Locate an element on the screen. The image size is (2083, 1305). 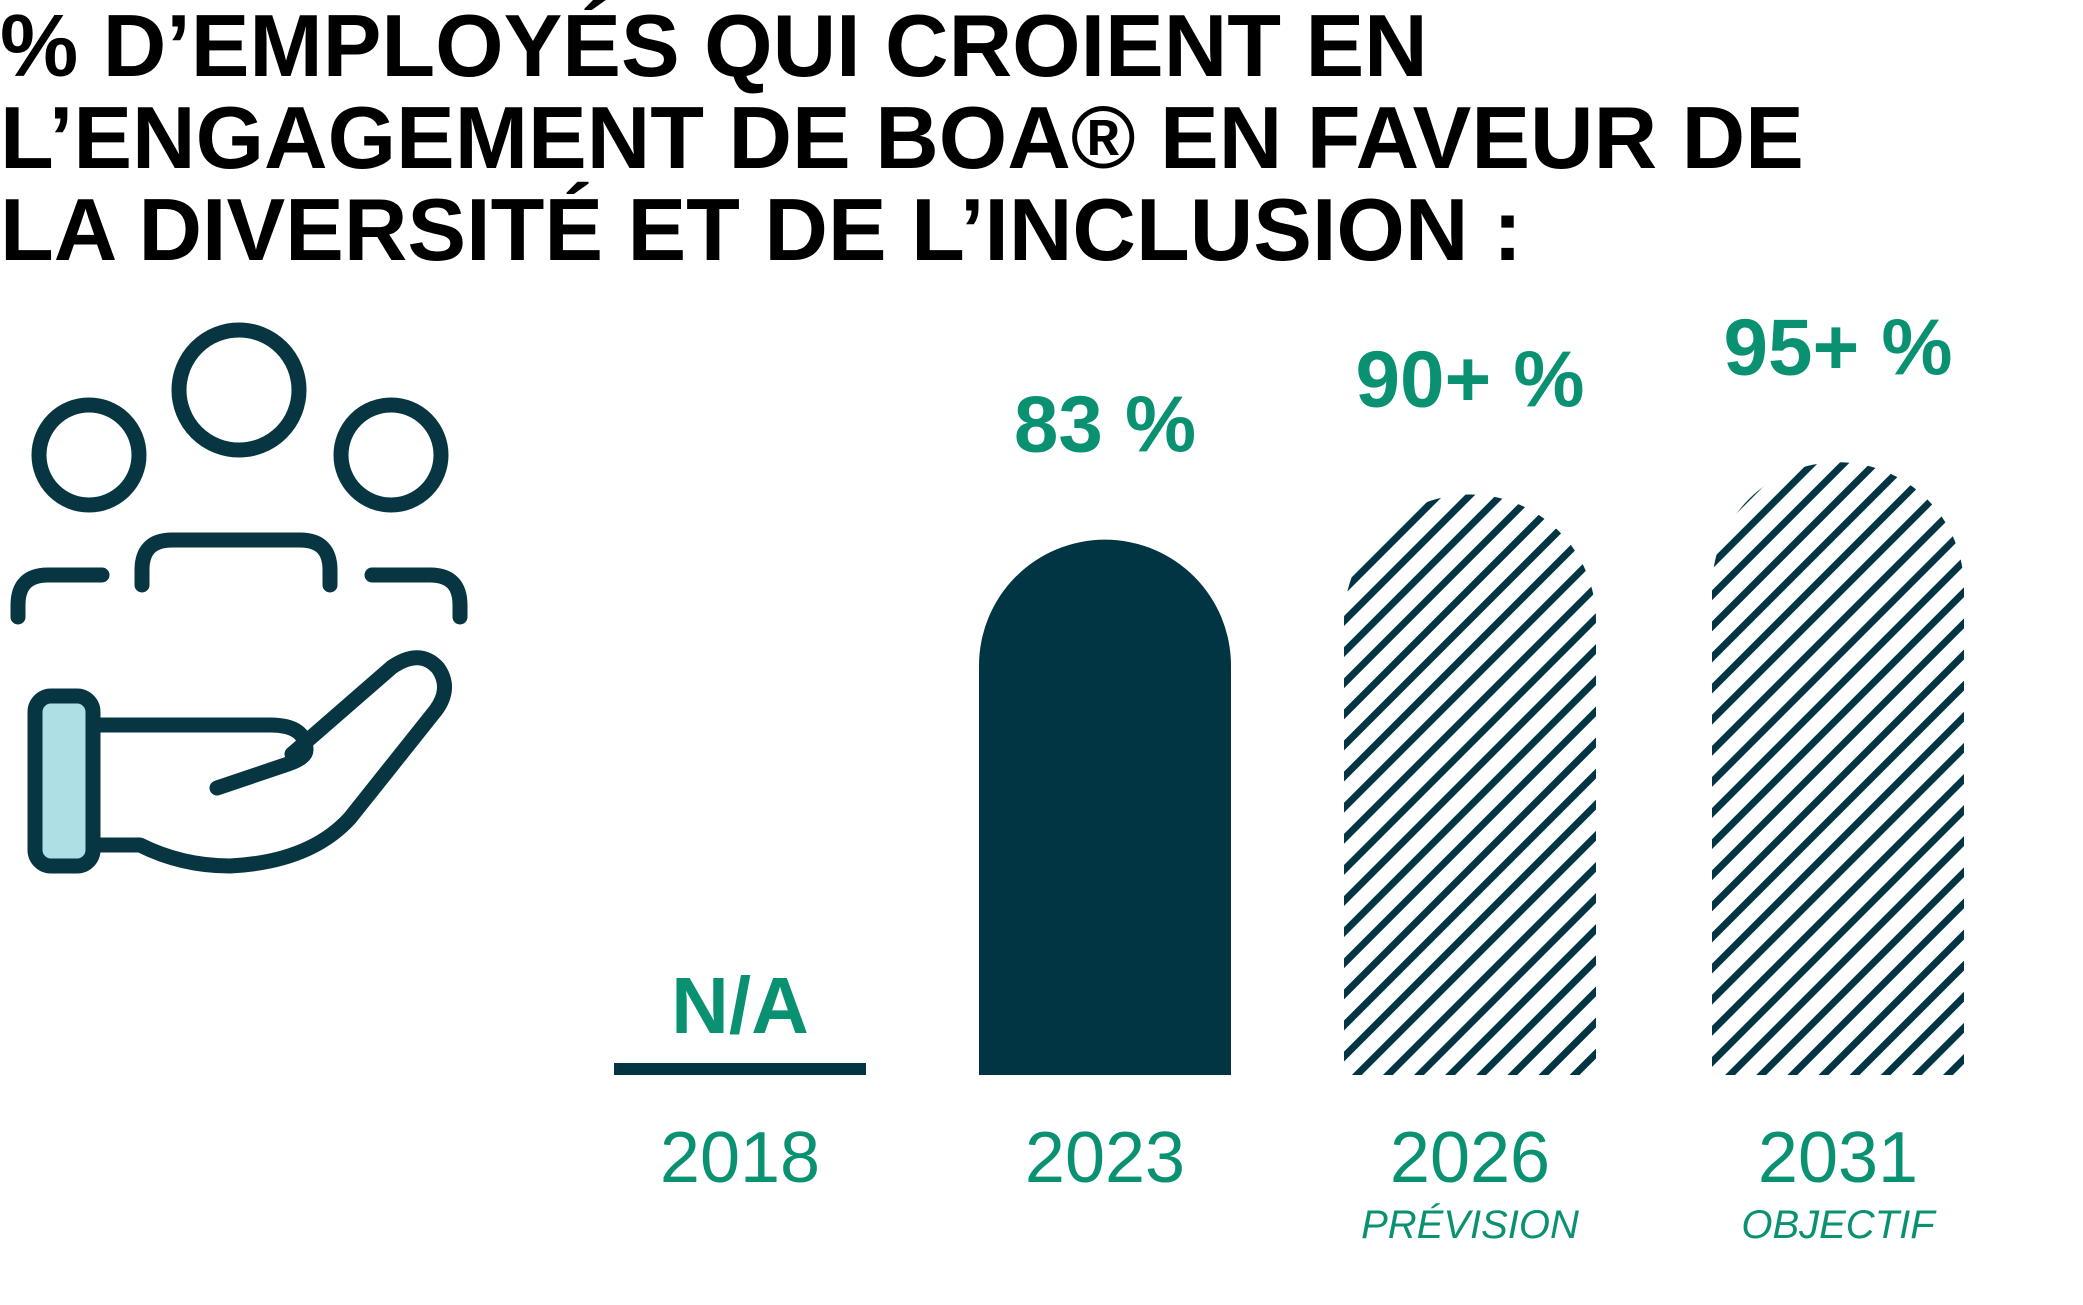
bar-2031 is located at coordinates (1838, 769).